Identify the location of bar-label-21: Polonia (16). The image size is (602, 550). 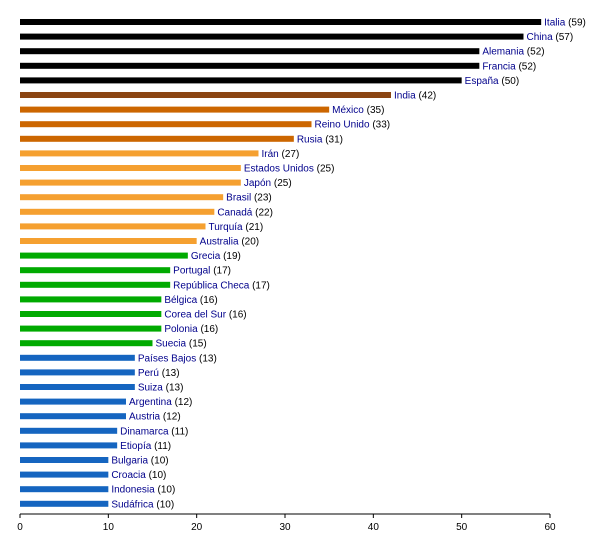
(191, 329).